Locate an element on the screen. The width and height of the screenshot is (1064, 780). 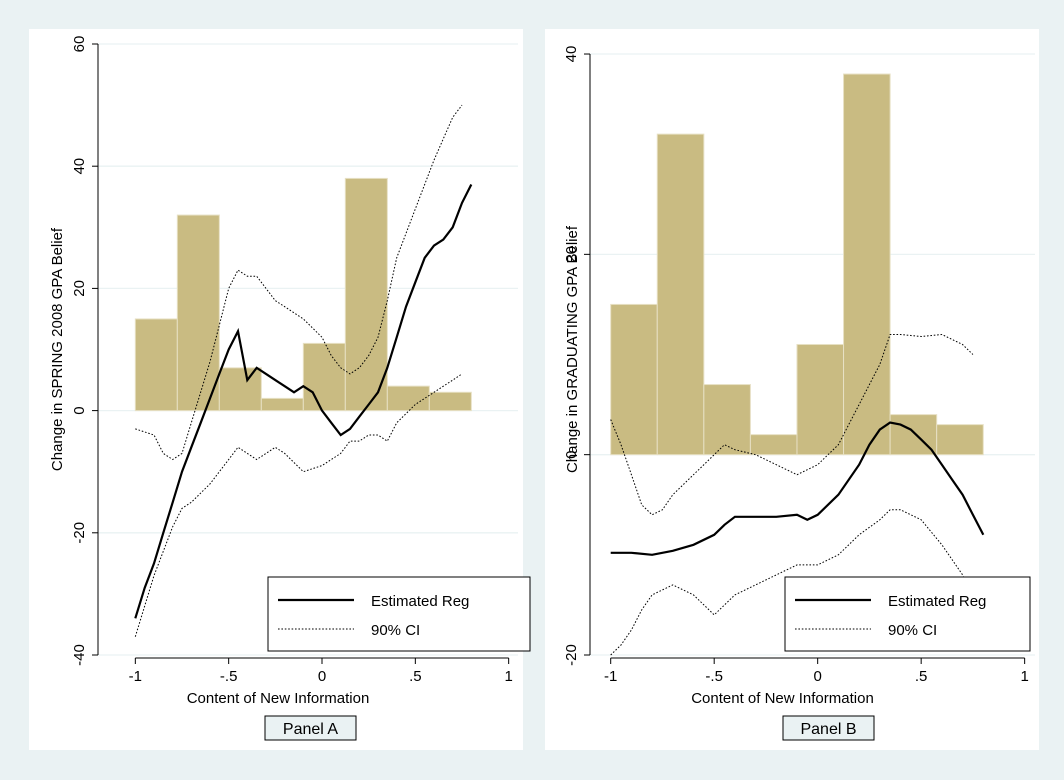
y-tick-label: -40 is located at coordinates (79, 655).